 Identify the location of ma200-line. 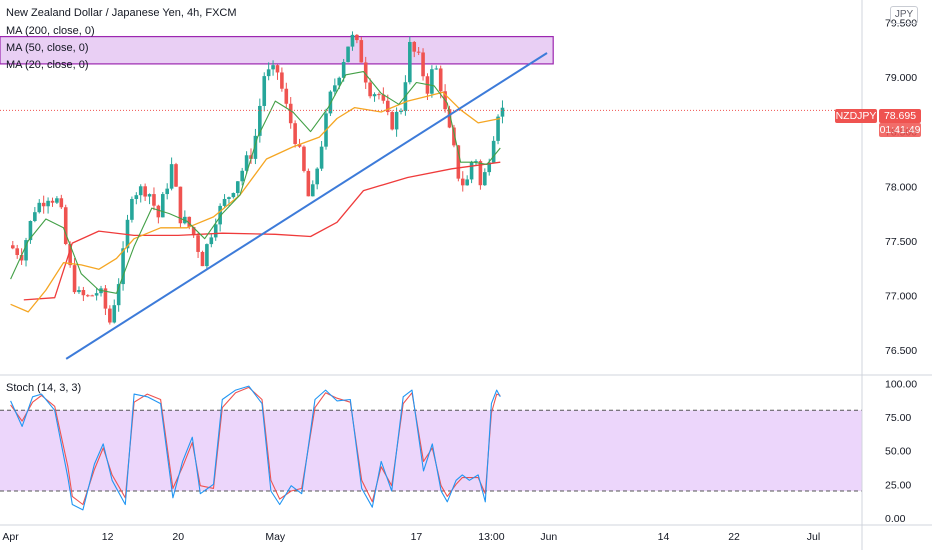
(262, 231).